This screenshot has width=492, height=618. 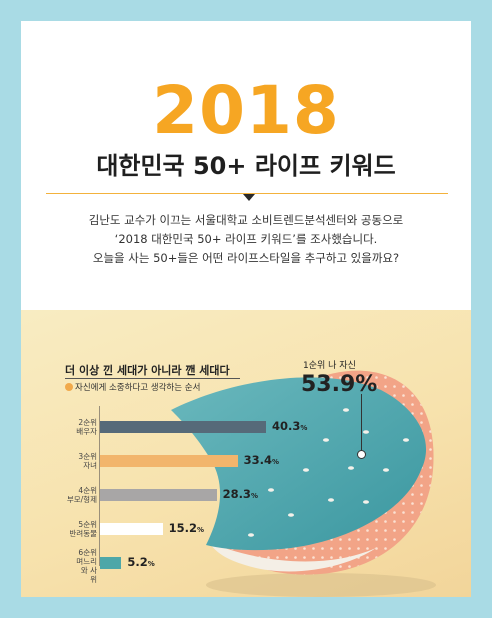 What do you see at coordinates (186, 528) in the screenshot?
I see `bar-value-label: 15.2%` at bounding box center [186, 528].